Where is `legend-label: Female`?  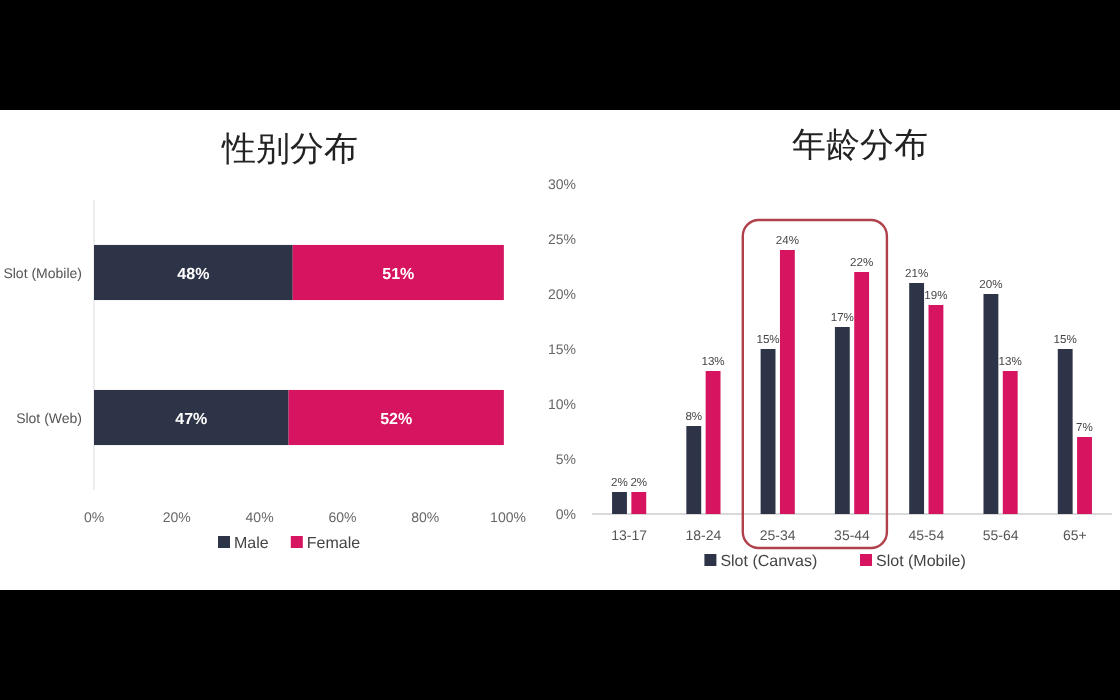 legend-label: Female is located at coordinates (334, 543).